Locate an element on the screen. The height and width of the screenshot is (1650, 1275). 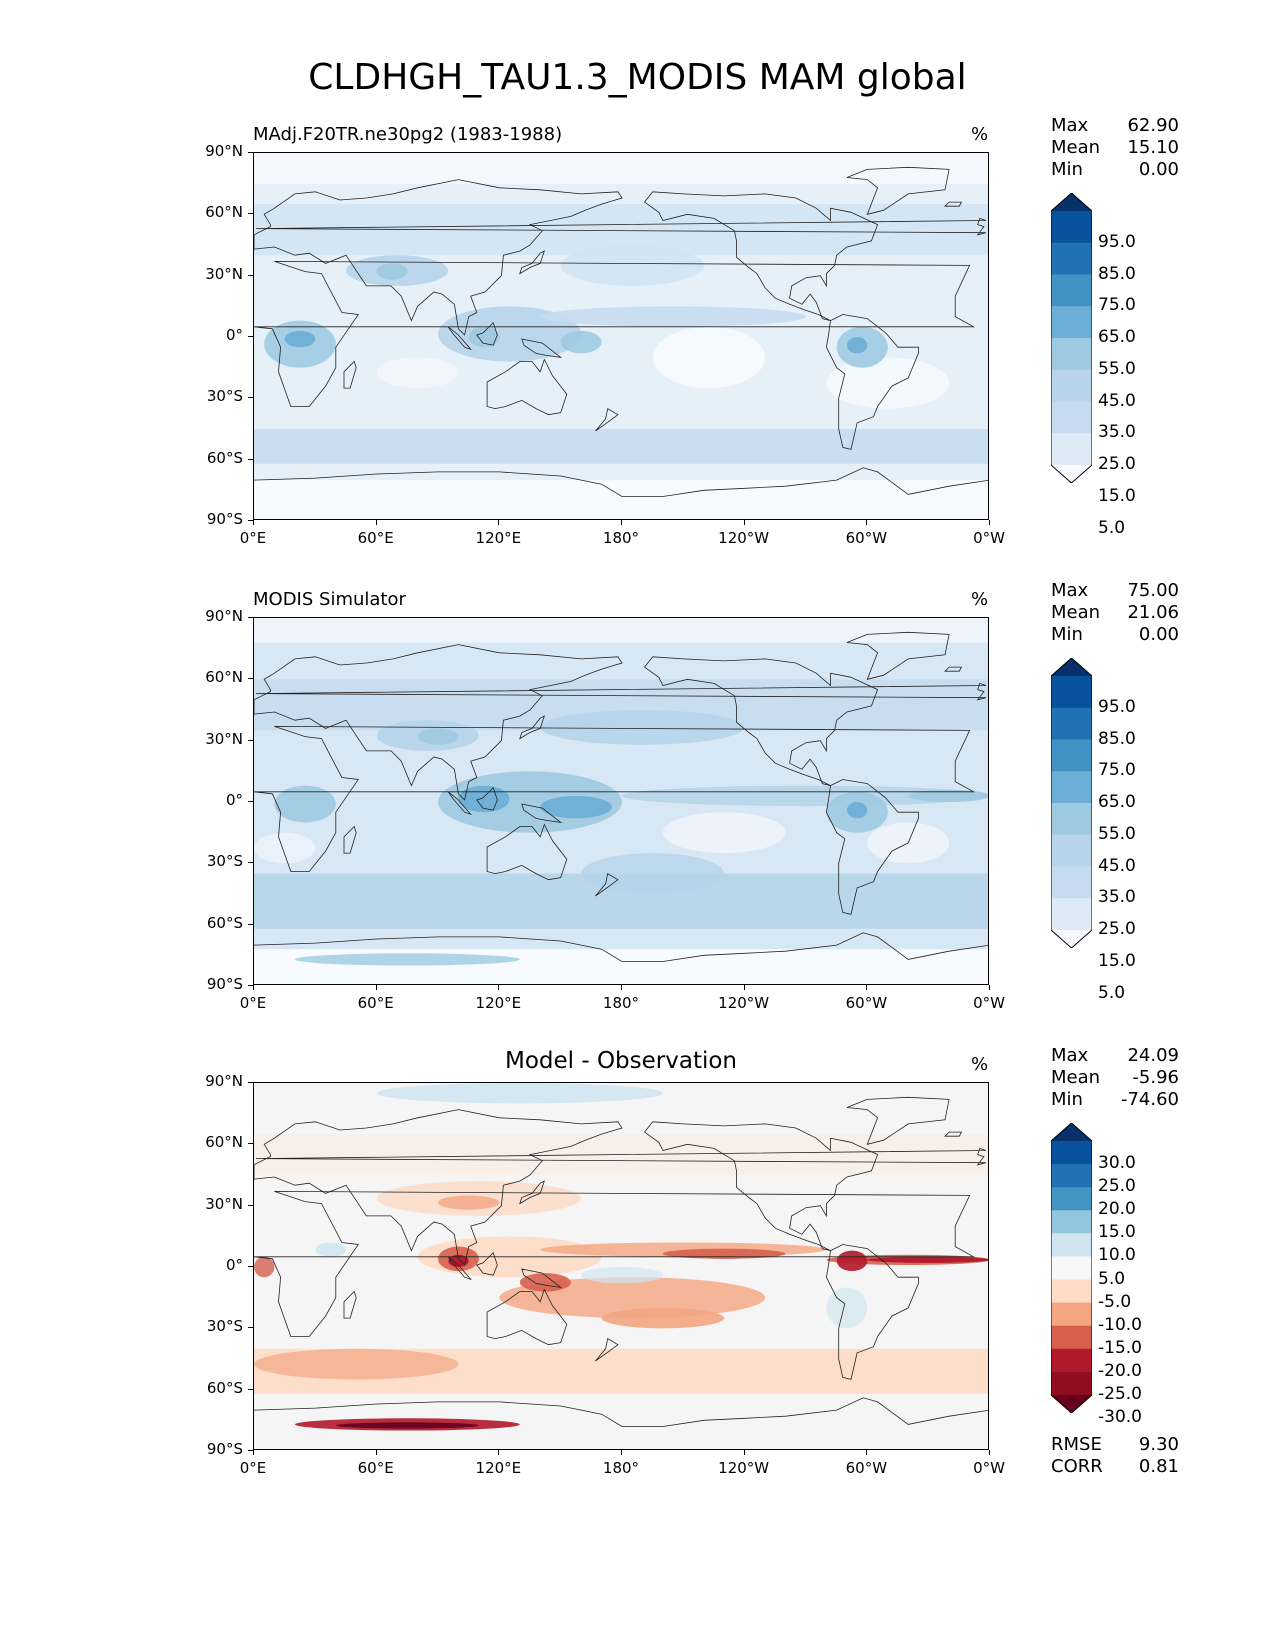
colorbar-tick-label: 95.0 is located at coordinates (1117, 706).